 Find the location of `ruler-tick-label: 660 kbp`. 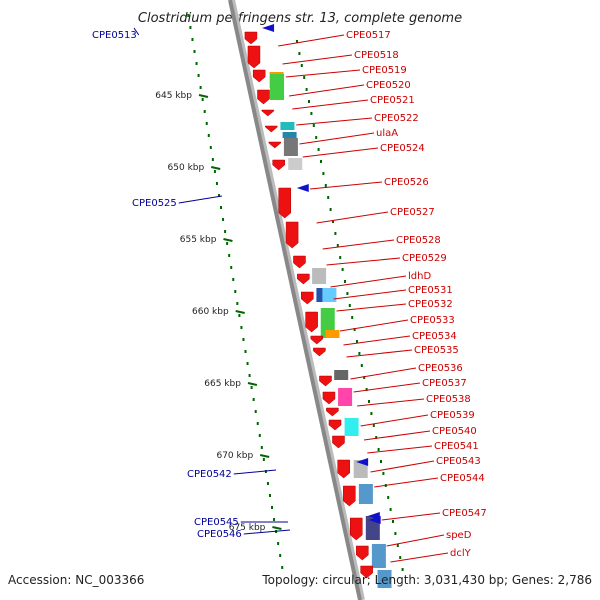

ruler-tick-label: 660 kbp is located at coordinates (210, 312).